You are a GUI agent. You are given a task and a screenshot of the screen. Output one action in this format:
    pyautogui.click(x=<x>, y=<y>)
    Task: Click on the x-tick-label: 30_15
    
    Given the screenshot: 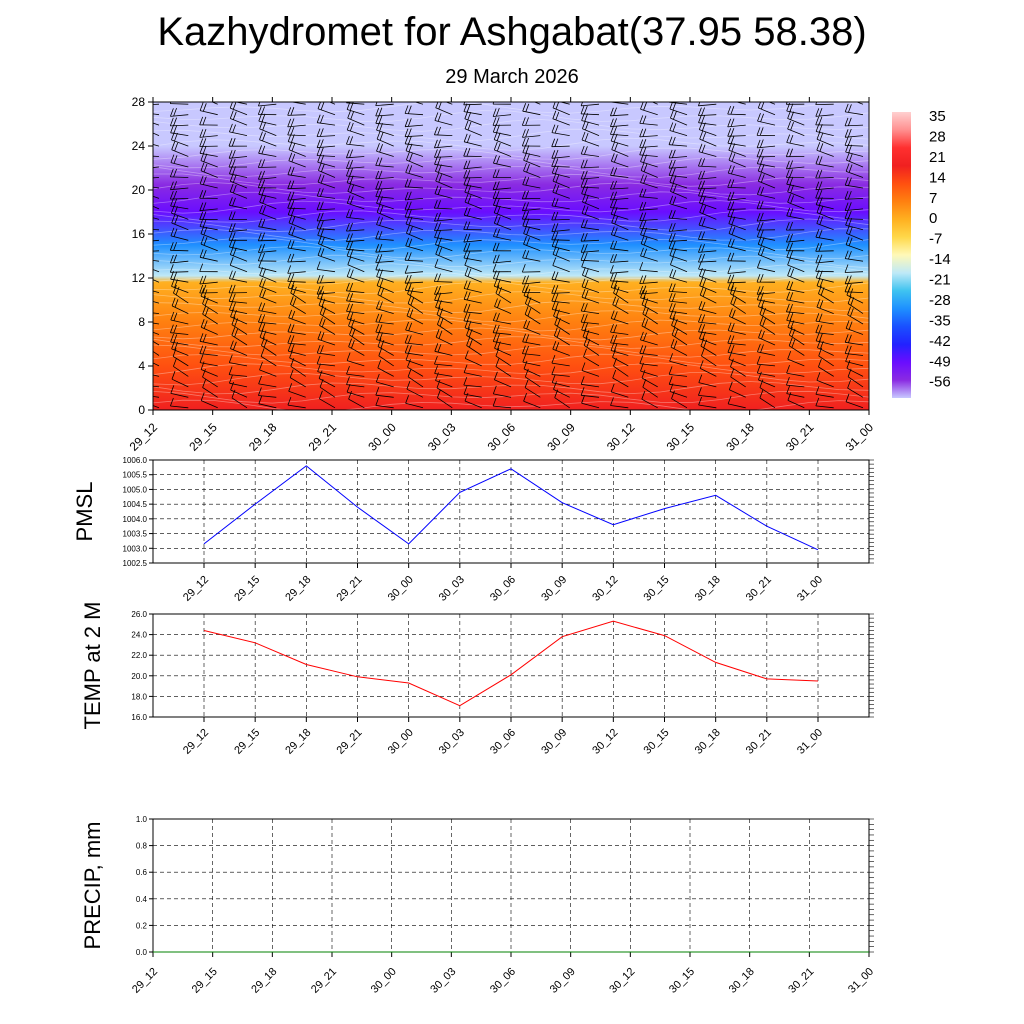 What is the action you would take?
    pyautogui.click(x=682, y=981)
    